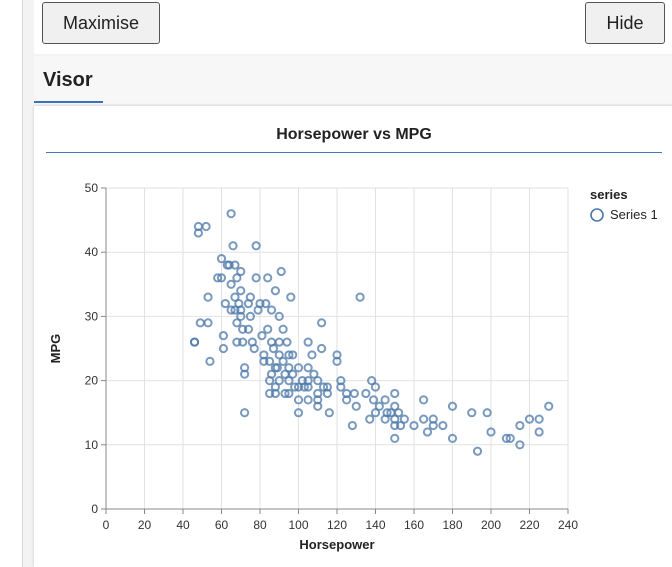  What do you see at coordinates (106, 525) in the screenshot?
I see `x-tick-label: 0` at bounding box center [106, 525].